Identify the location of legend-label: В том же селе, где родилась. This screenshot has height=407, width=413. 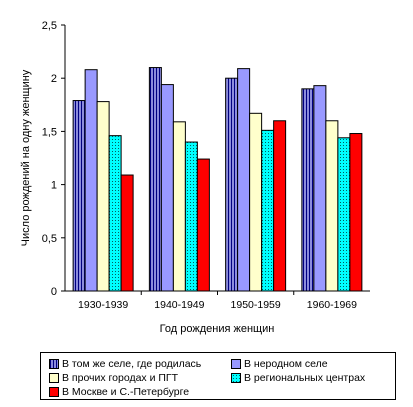
(132, 363).